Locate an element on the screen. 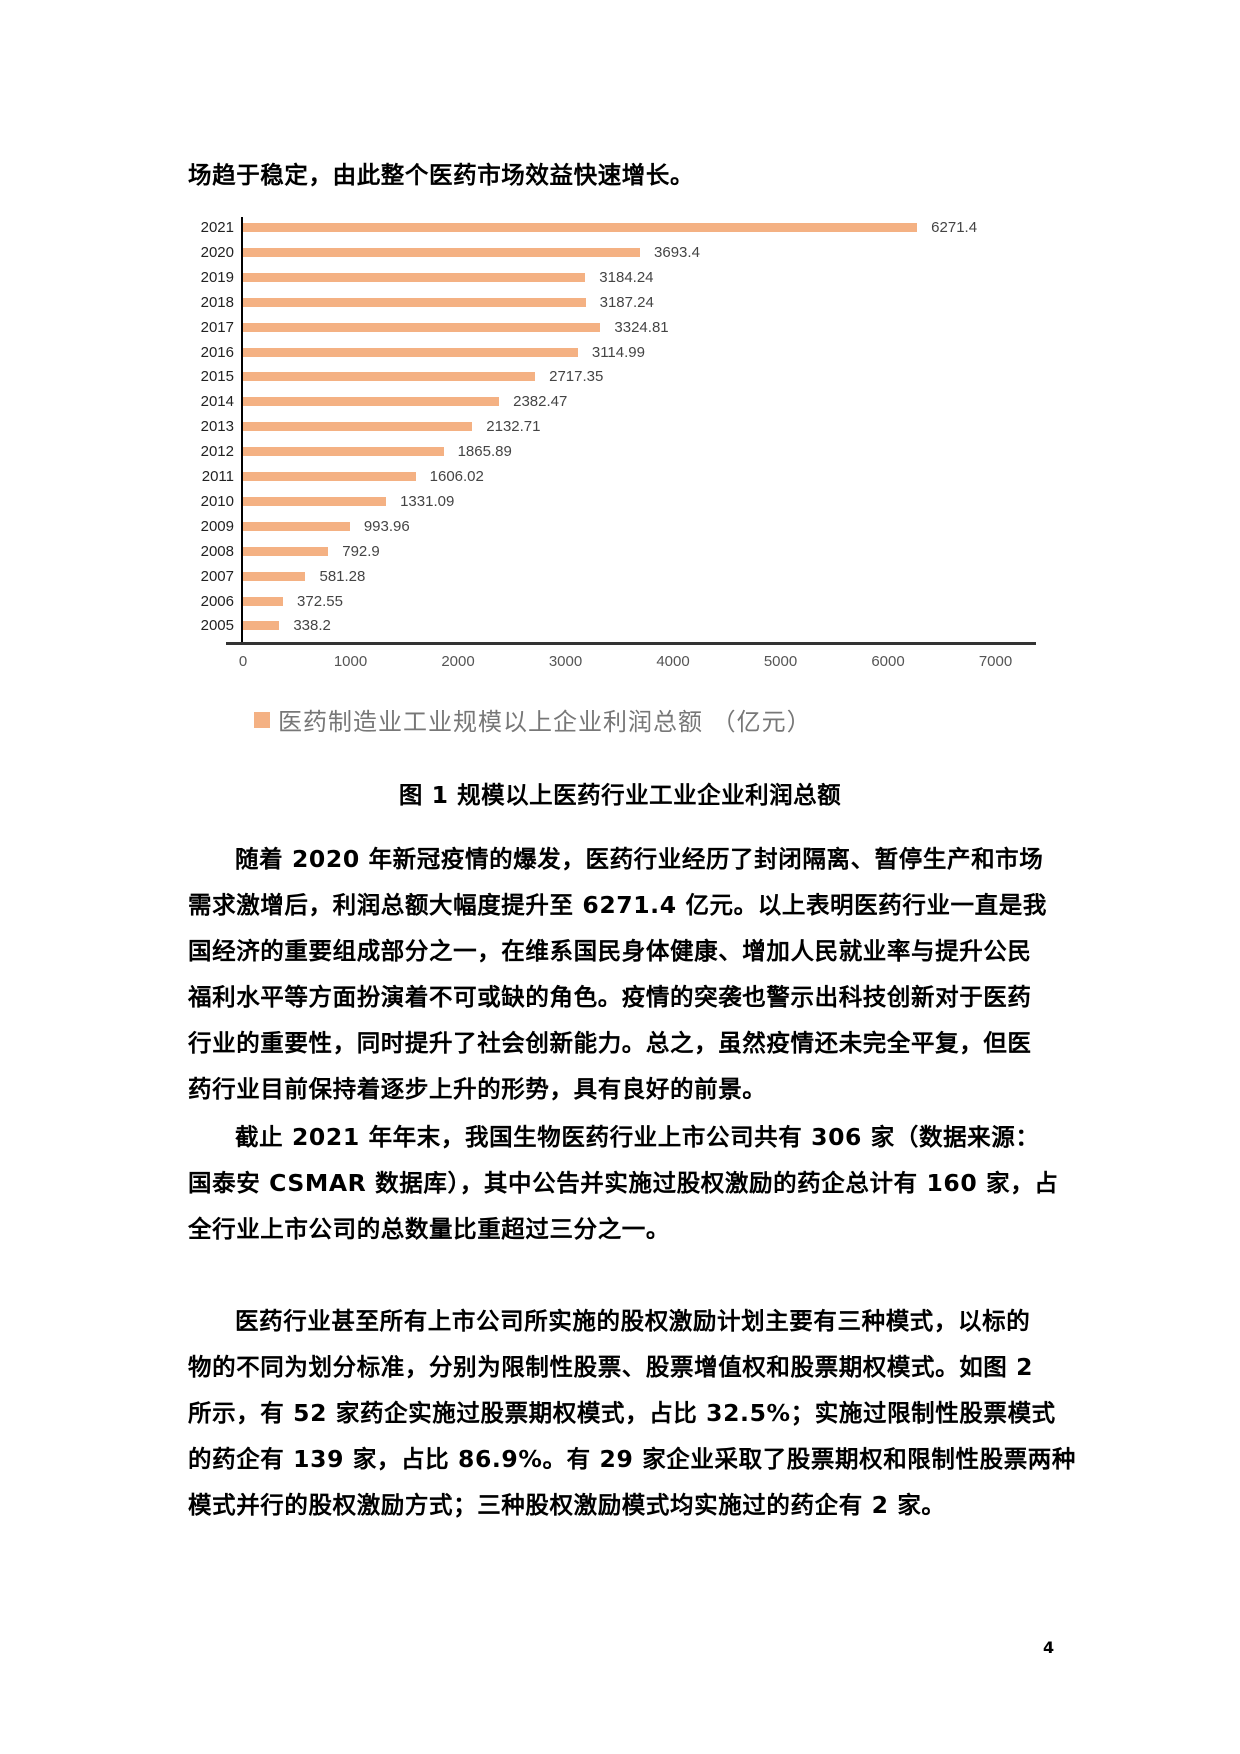  paragraph-line: 所示，有 52 家药企实施过股票期权模式，占比 32.5%；实施过限制性股票模式 is located at coordinates (622, 1413).